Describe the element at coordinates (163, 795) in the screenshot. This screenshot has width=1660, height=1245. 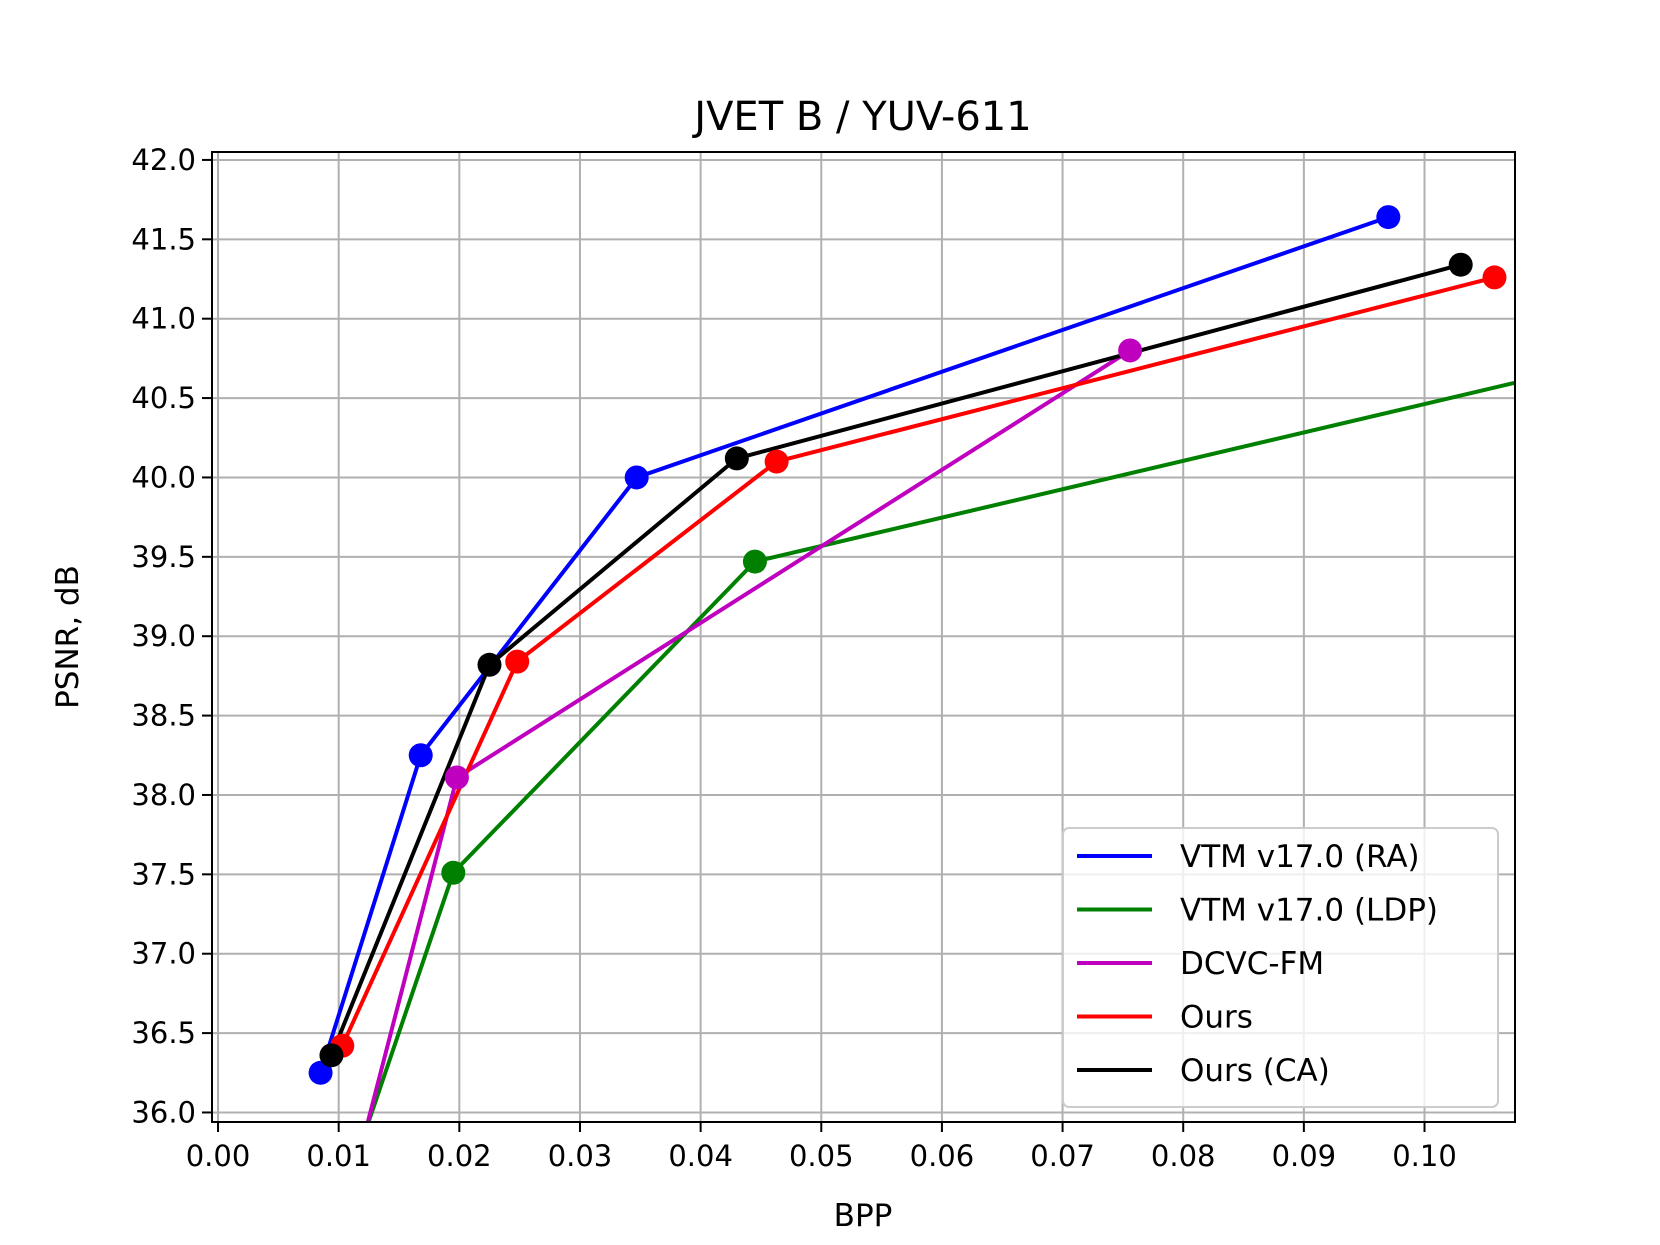
I see `y-tick-label: 38.0` at that location.